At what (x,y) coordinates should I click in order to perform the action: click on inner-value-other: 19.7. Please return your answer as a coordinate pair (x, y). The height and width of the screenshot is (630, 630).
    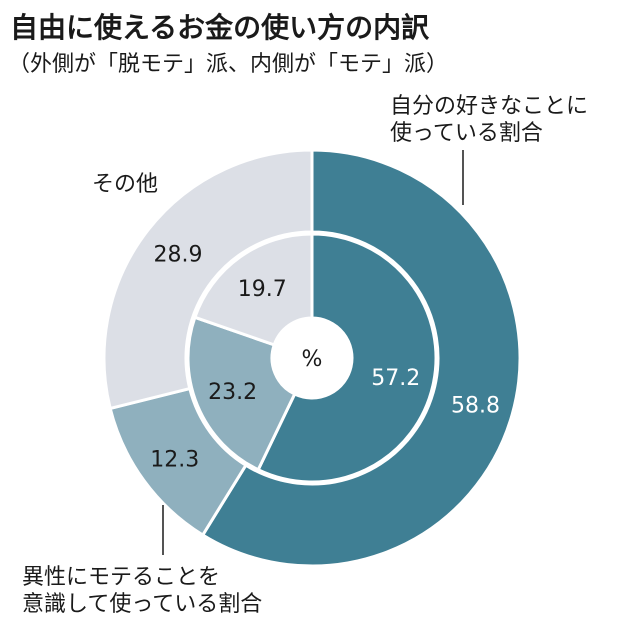
    Looking at the image, I should click on (262, 289).